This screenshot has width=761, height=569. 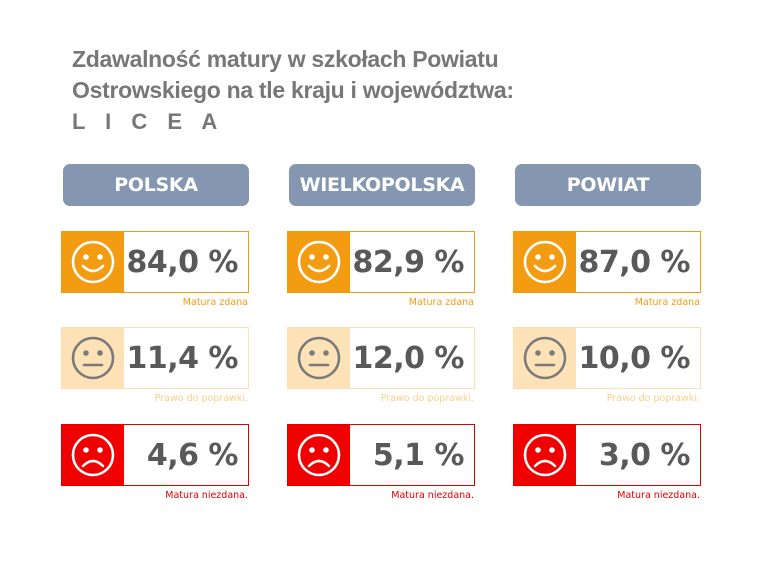 I want to click on pass-value: 87,0 %, so click(x=634, y=262).